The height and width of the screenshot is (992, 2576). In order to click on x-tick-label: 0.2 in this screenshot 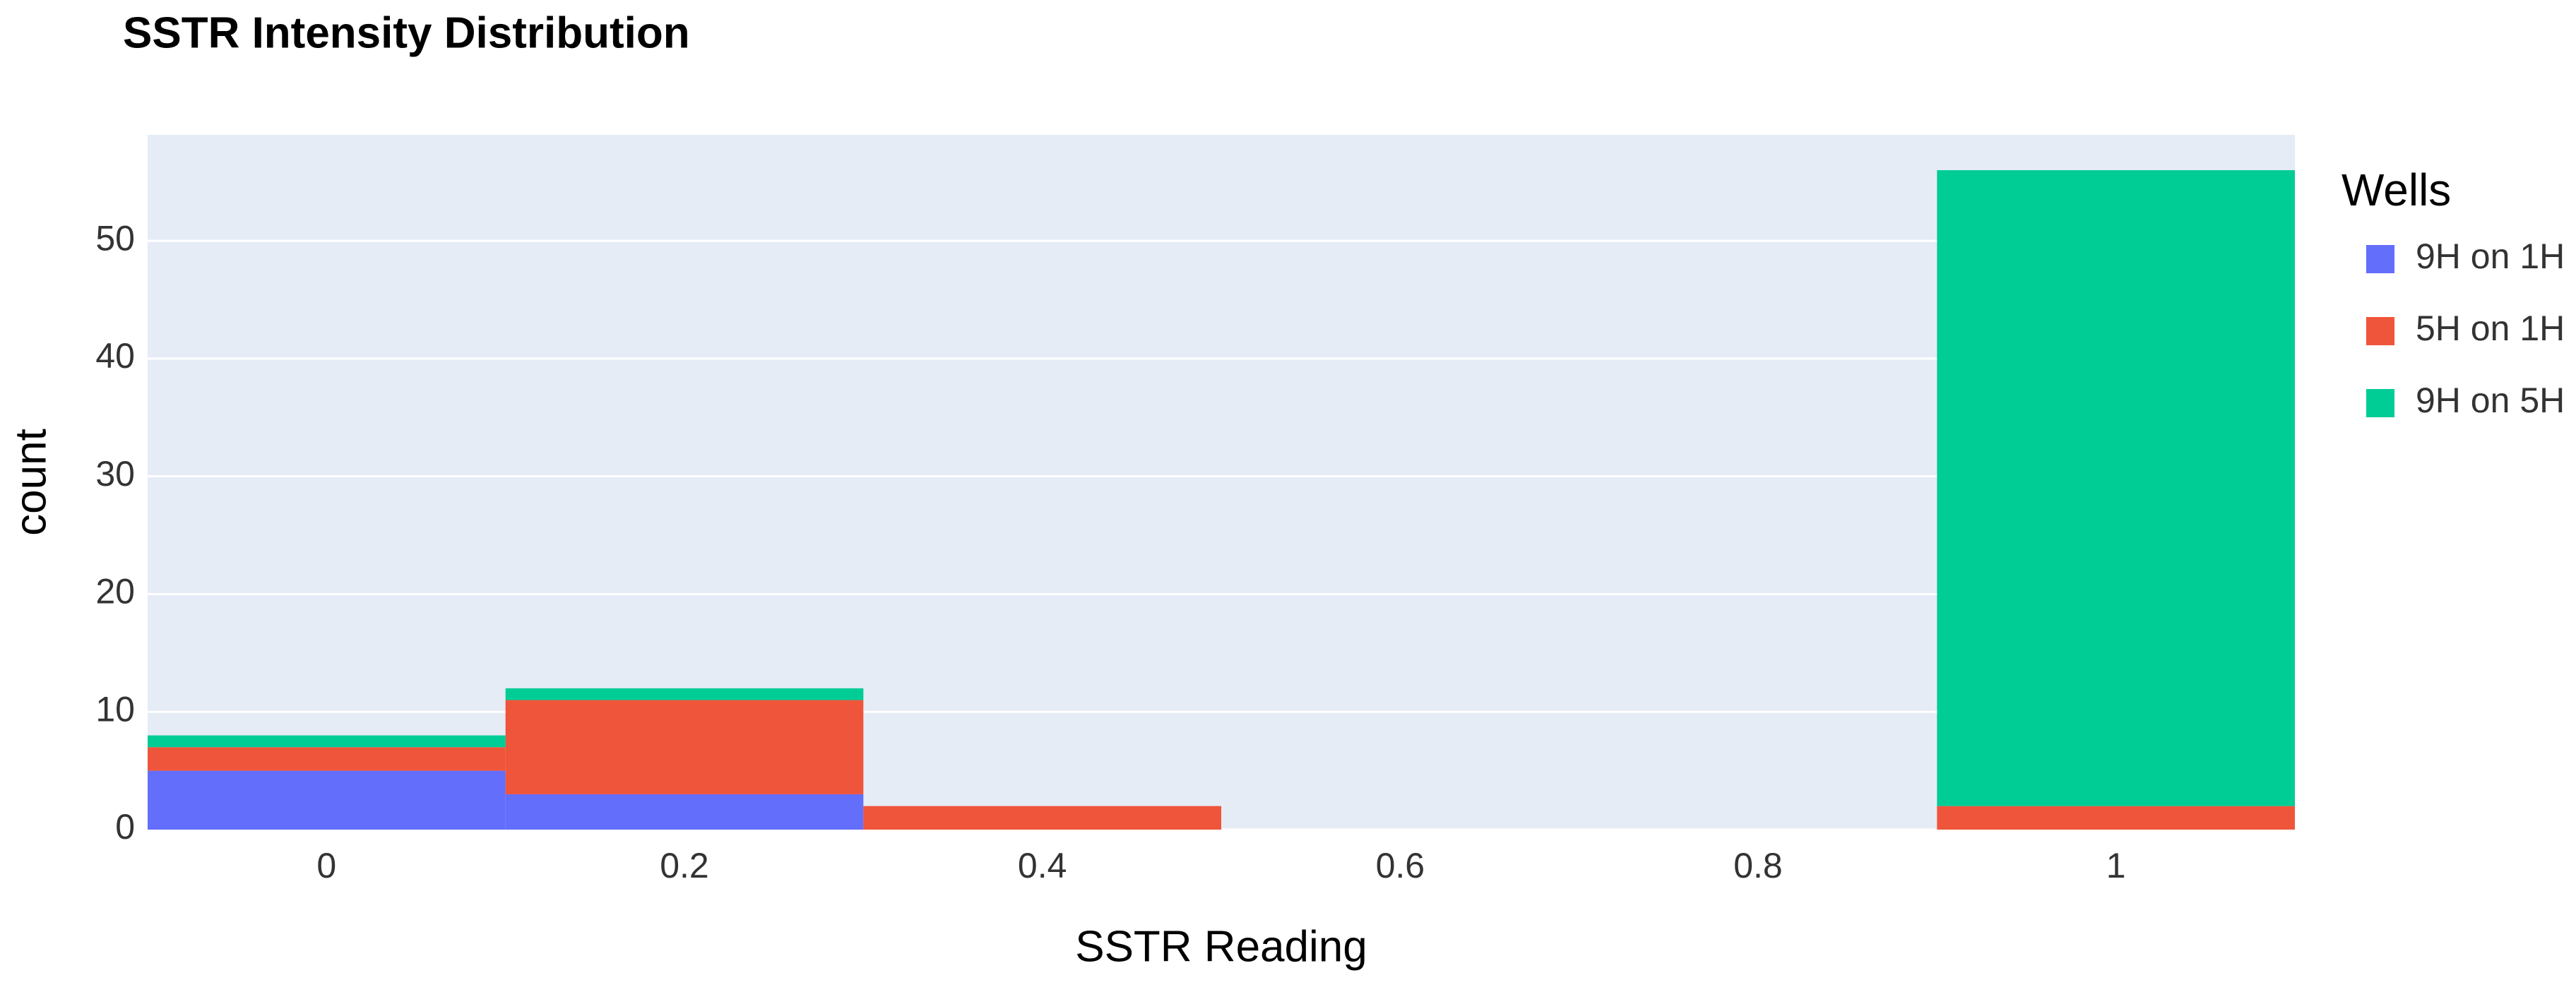, I will do `click(684, 866)`.